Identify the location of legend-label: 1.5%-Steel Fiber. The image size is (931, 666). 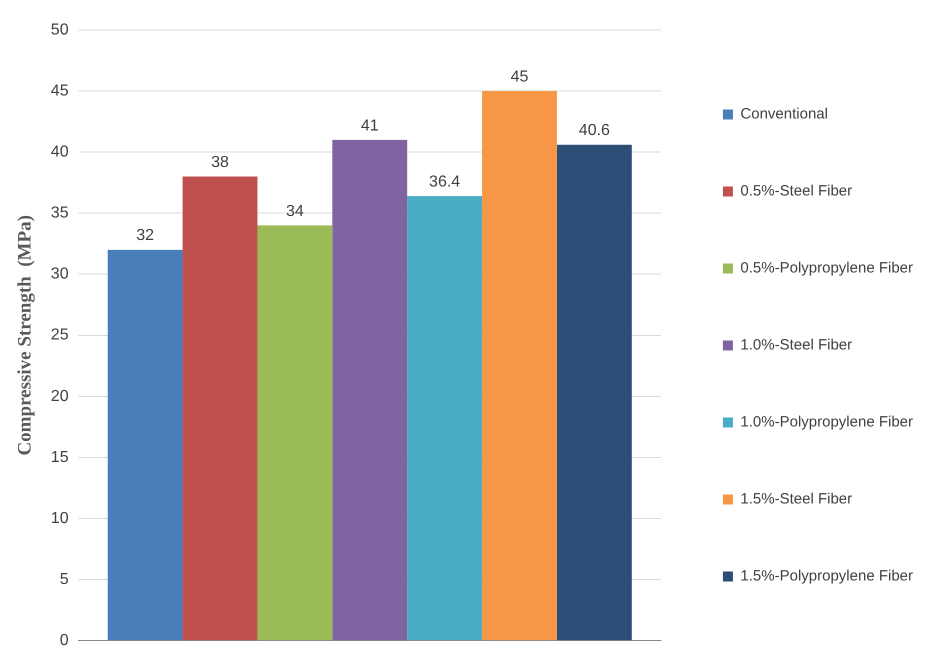
(796, 499).